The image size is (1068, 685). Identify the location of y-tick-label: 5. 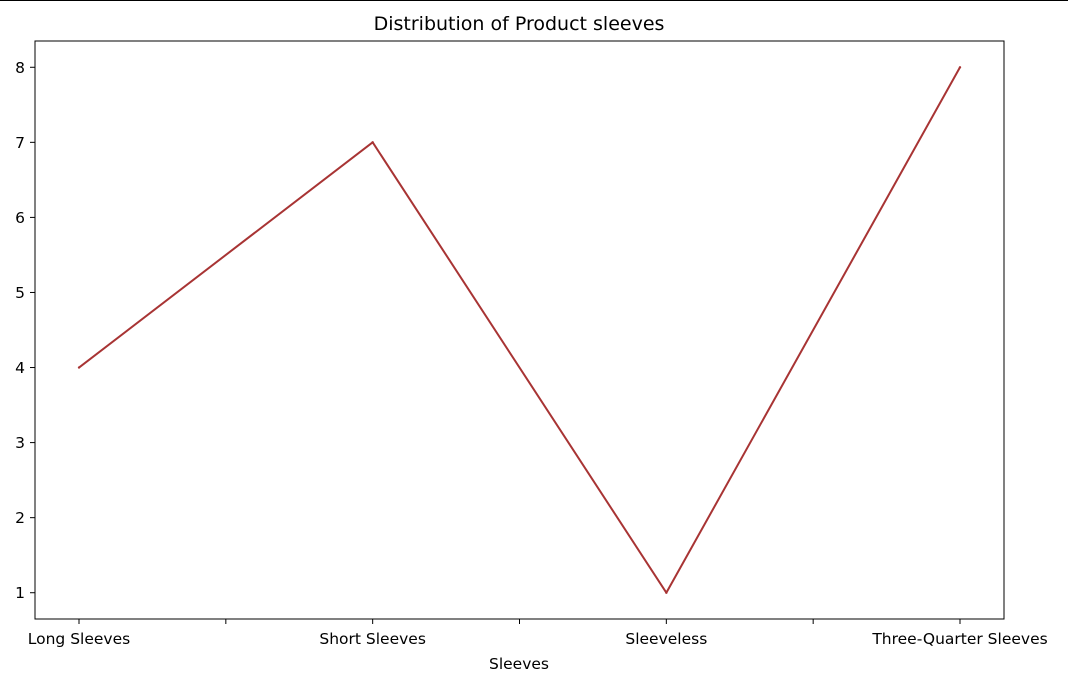
(20, 293).